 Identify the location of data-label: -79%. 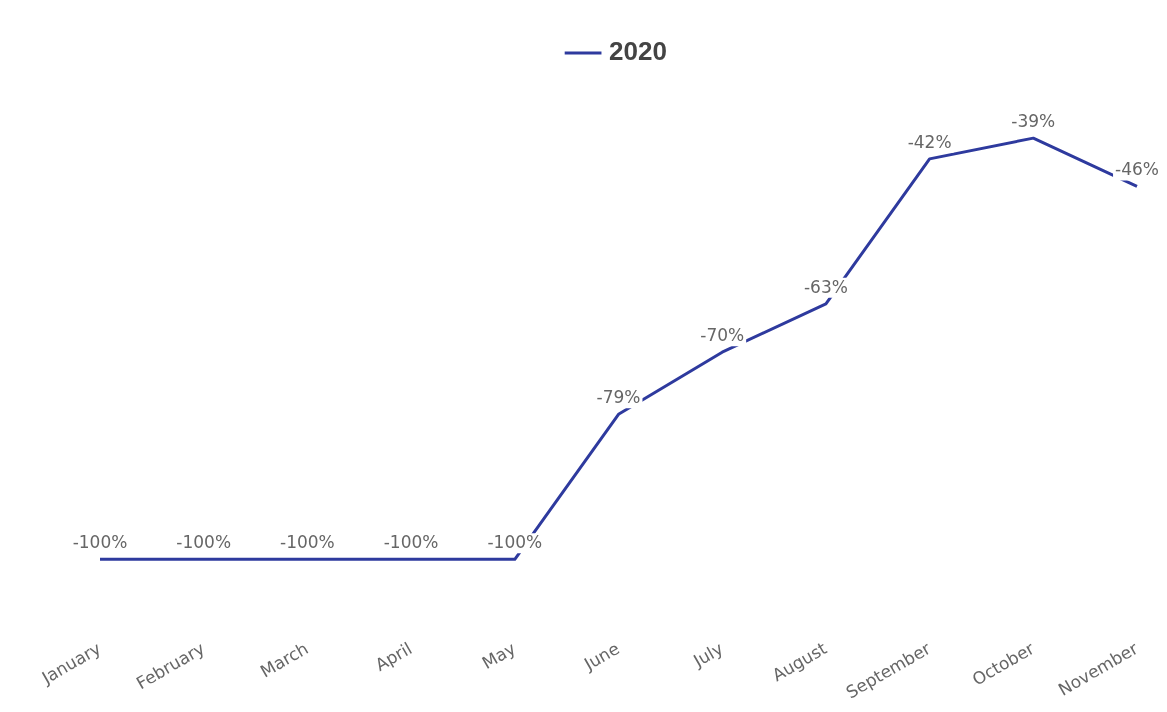
(618, 397).